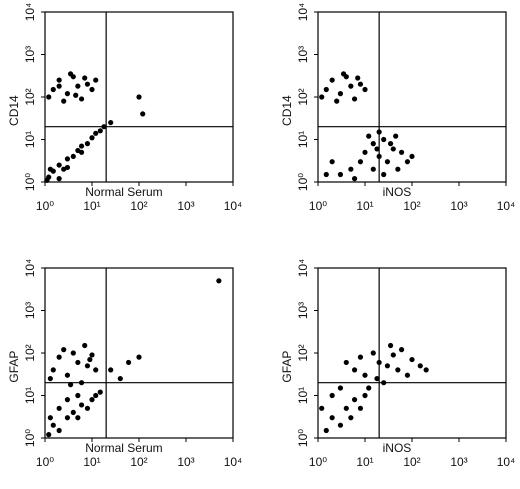 The width and height of the screenshot is (520, 489). I want to click on plot-frame, so click(412, 353).